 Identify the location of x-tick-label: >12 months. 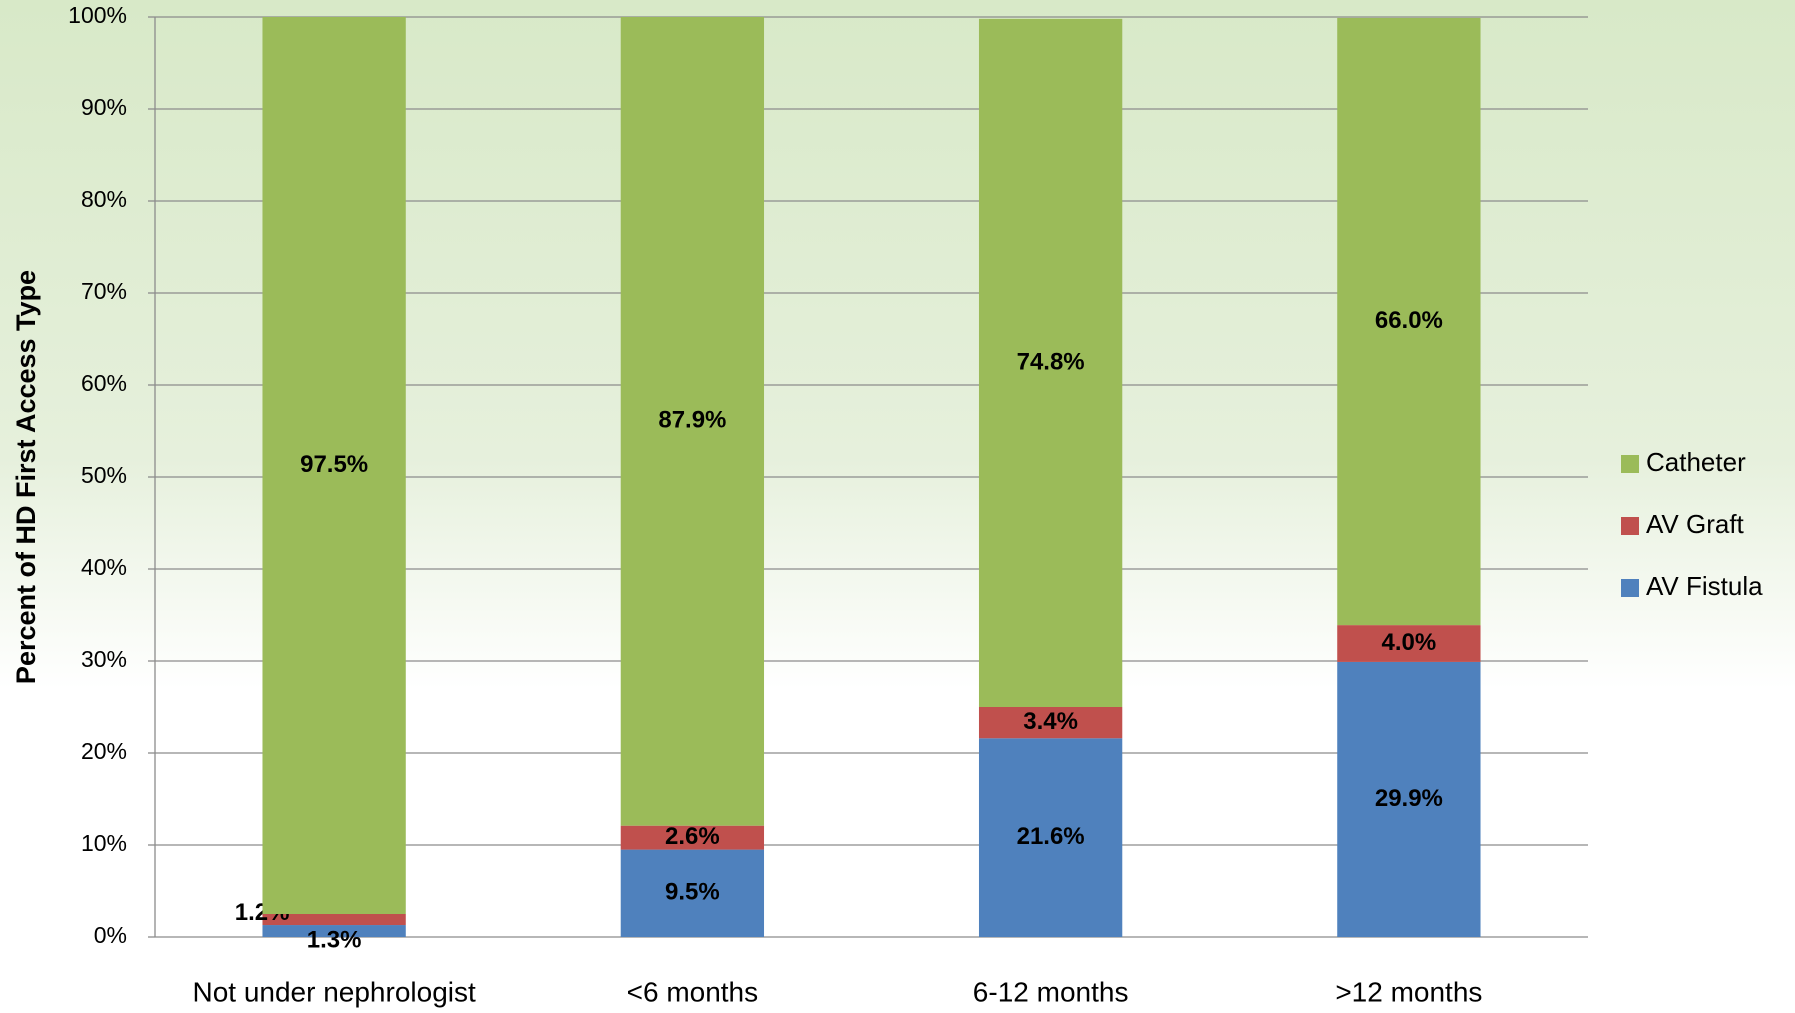
(1408, 991).